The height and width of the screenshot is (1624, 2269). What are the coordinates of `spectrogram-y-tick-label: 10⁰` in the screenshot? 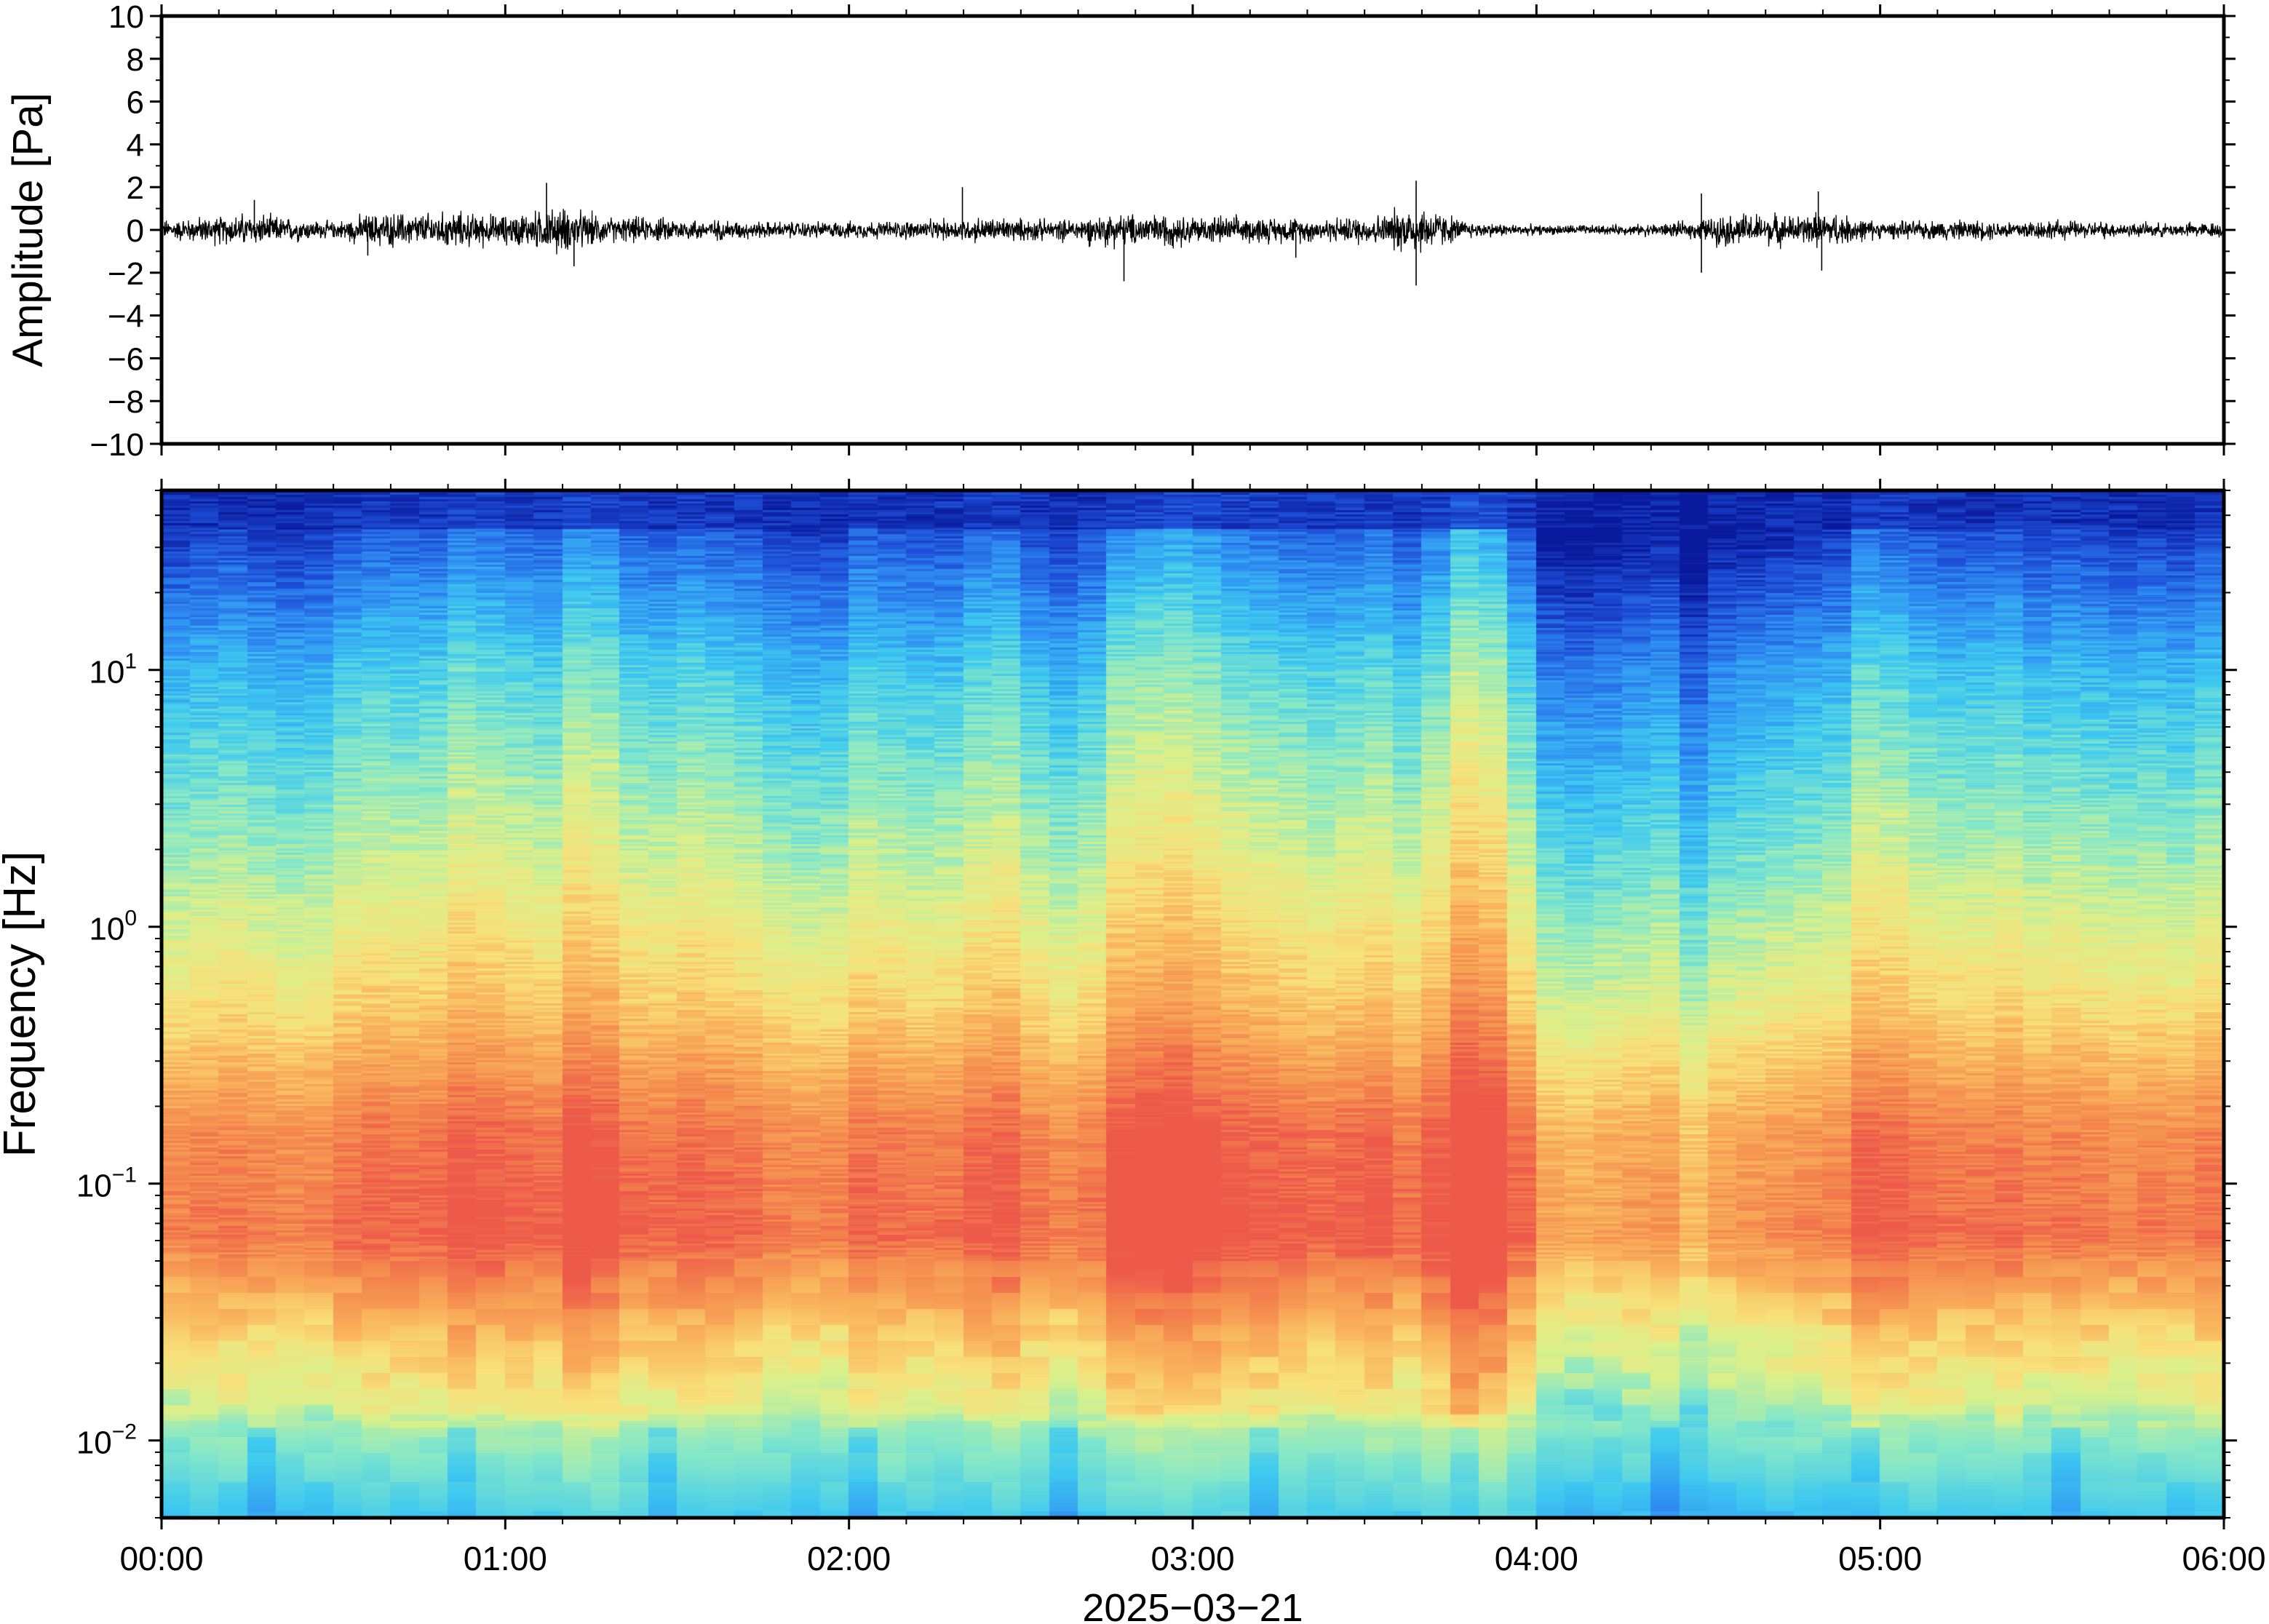 It's located at (113, 927).